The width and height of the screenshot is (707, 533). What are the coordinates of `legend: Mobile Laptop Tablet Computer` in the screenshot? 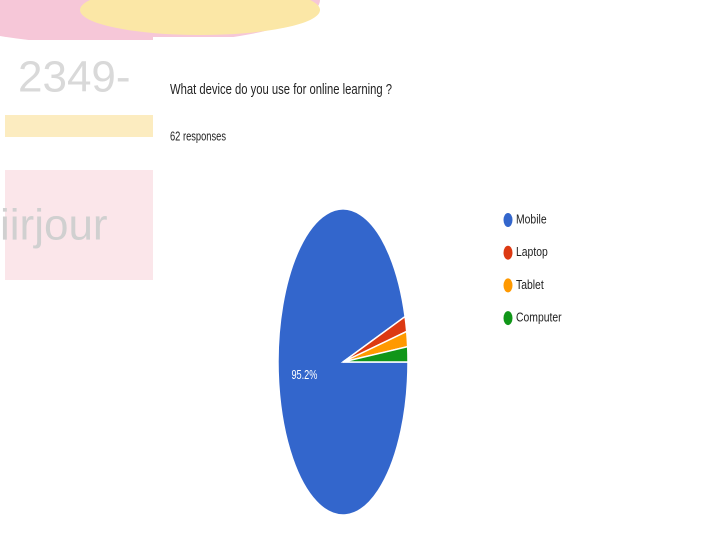 It's located at (532, 269).